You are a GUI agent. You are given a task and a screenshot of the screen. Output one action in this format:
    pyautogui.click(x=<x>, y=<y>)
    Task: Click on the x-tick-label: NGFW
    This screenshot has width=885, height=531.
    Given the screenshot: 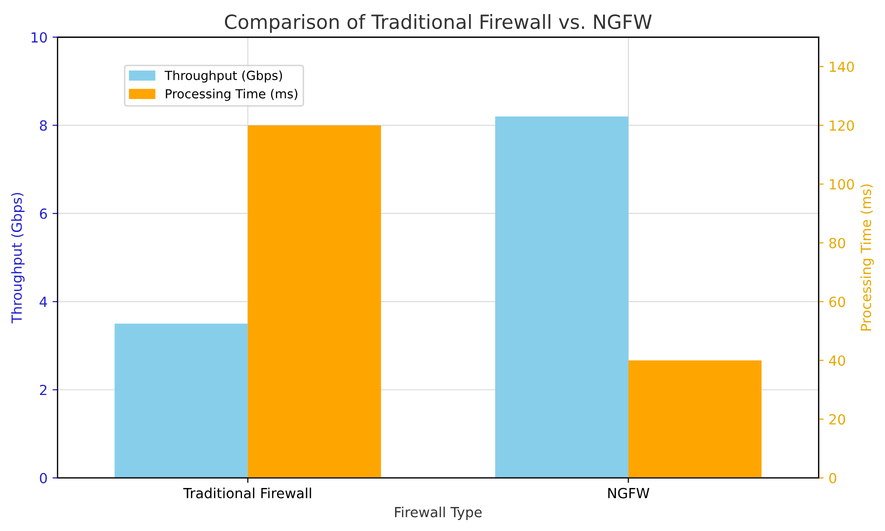 What is the action you would take?
    pyautogui.click(x=629, y=493)
    